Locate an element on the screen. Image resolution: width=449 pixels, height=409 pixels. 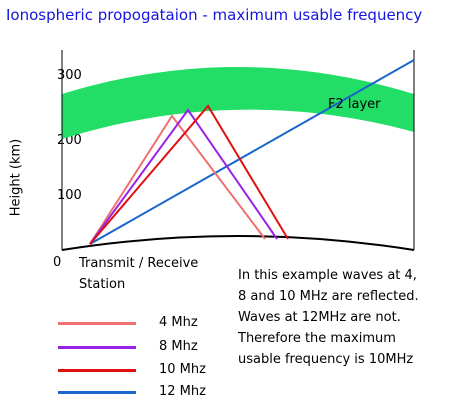
y-tick-300: 300 is located at coordinates (69, 75).